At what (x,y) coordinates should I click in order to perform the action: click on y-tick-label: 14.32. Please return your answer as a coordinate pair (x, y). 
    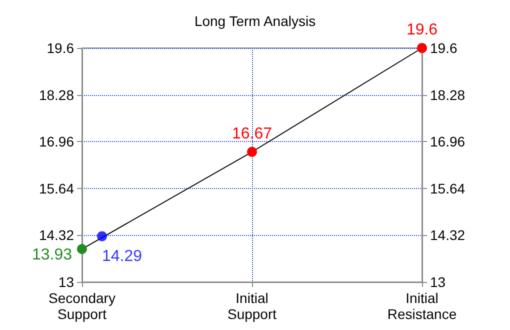
    Looking at the image, I should click on (56, 235).